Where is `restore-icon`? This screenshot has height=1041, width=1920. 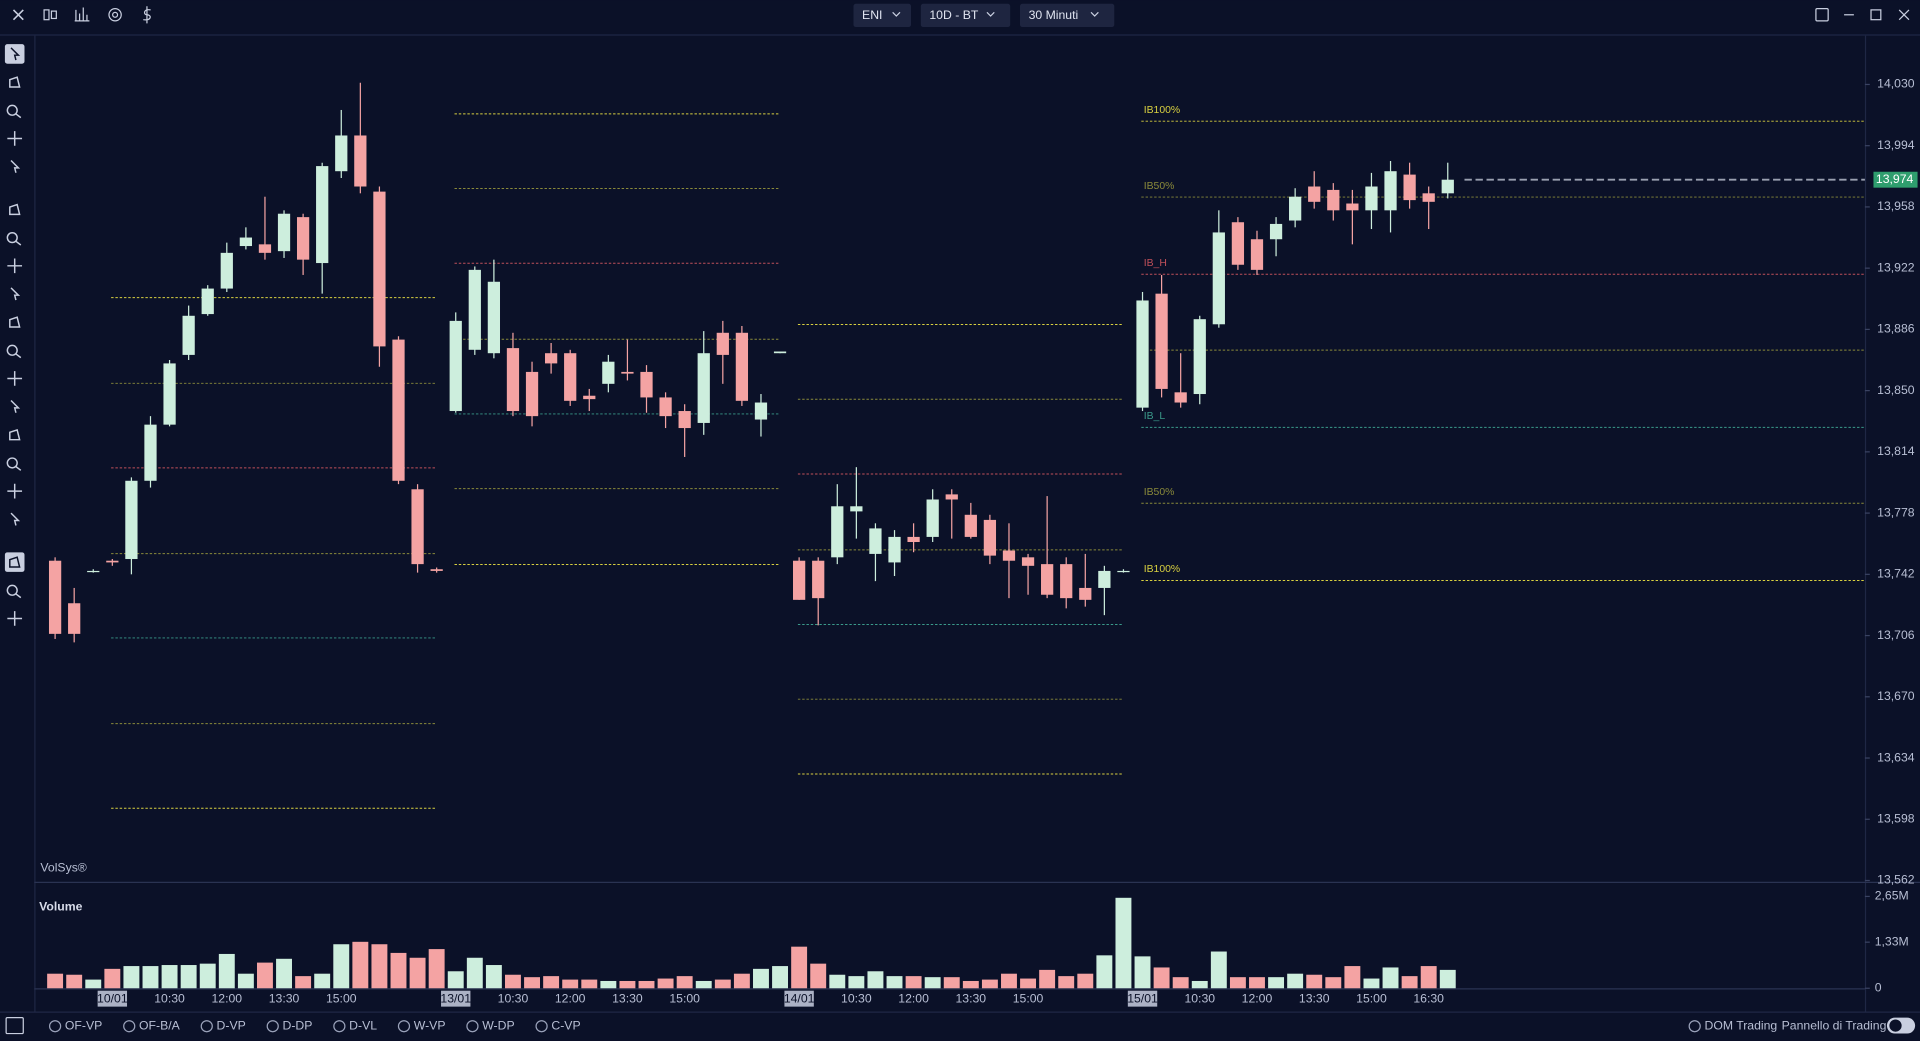 restore-icon is located at coordinates (1876, 15).